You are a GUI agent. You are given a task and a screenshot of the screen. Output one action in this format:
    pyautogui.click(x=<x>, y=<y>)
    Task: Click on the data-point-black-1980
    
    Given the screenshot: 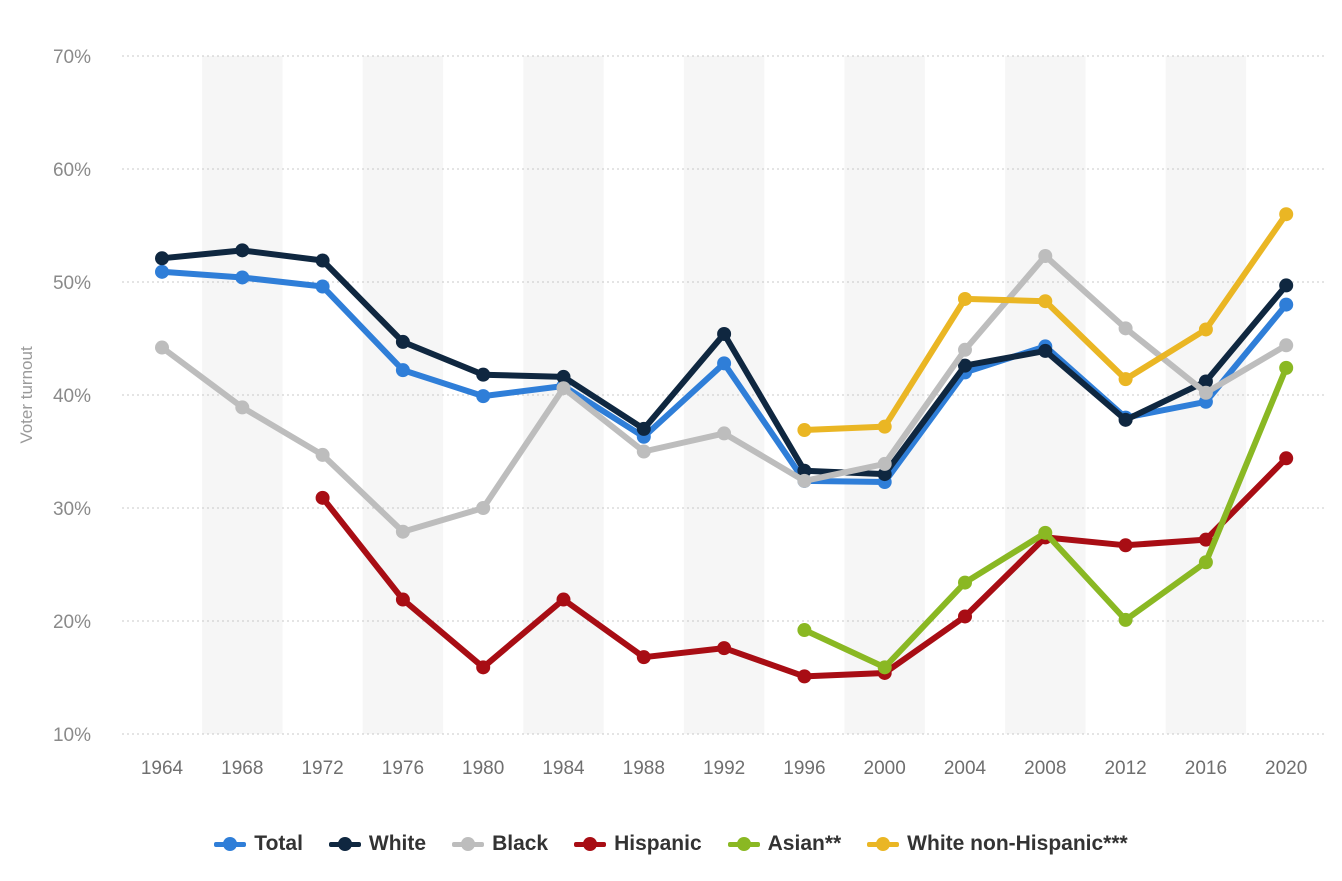 What is the action you would take?
    pyautogui.click(x=483, y=508)
    